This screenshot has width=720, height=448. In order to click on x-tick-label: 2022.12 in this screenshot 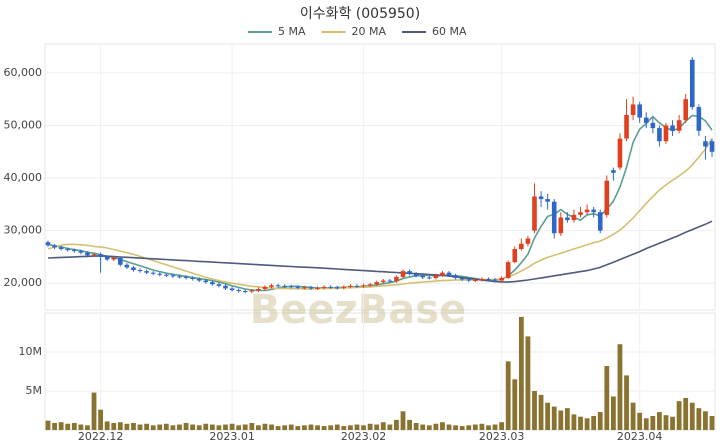, I will do `click(101, 436)`.